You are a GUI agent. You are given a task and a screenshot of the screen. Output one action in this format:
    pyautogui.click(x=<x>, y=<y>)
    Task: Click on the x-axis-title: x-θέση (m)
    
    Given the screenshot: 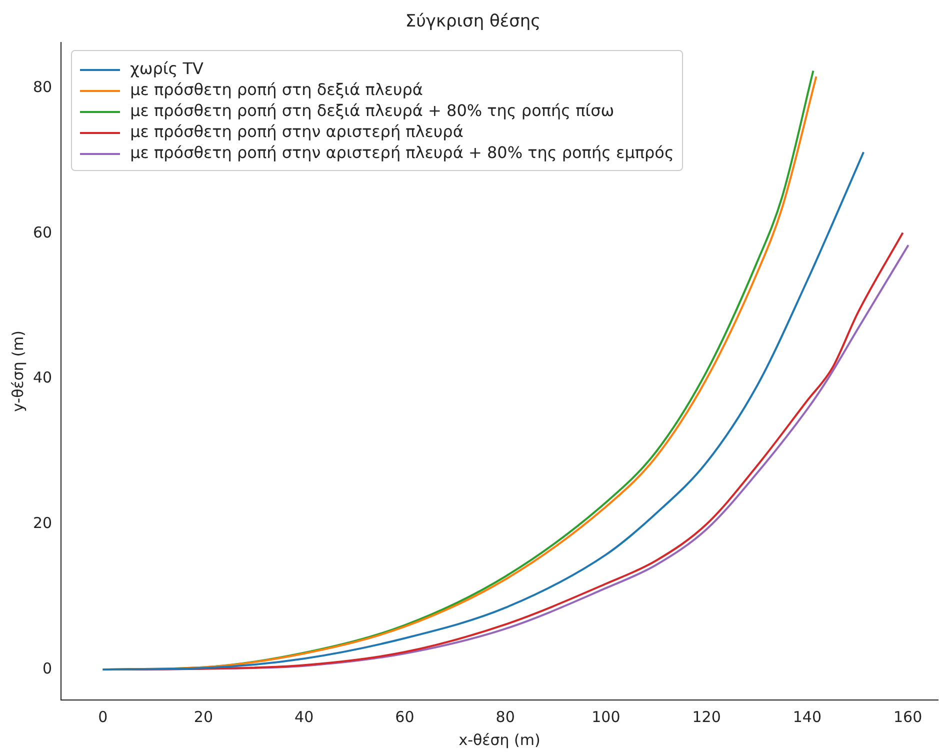 What is the action you would take?
    pyautogui.click(x=499, y=739)
    